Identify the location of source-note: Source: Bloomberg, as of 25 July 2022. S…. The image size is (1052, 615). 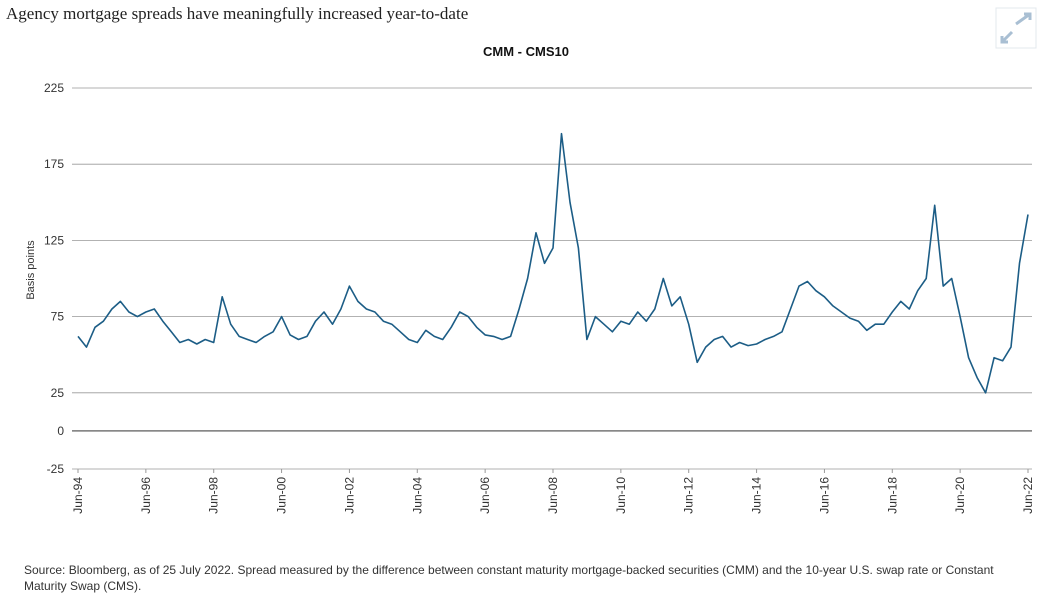
(509, 578).